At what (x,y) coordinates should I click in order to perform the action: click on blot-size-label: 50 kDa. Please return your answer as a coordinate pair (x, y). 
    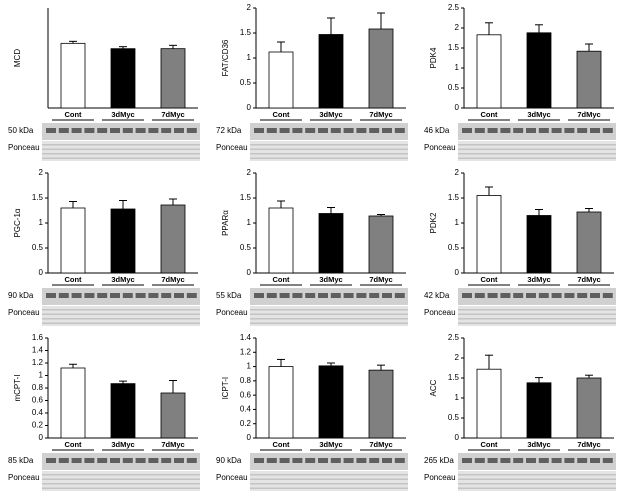
    Looking at the image, I should click on (21, 130).